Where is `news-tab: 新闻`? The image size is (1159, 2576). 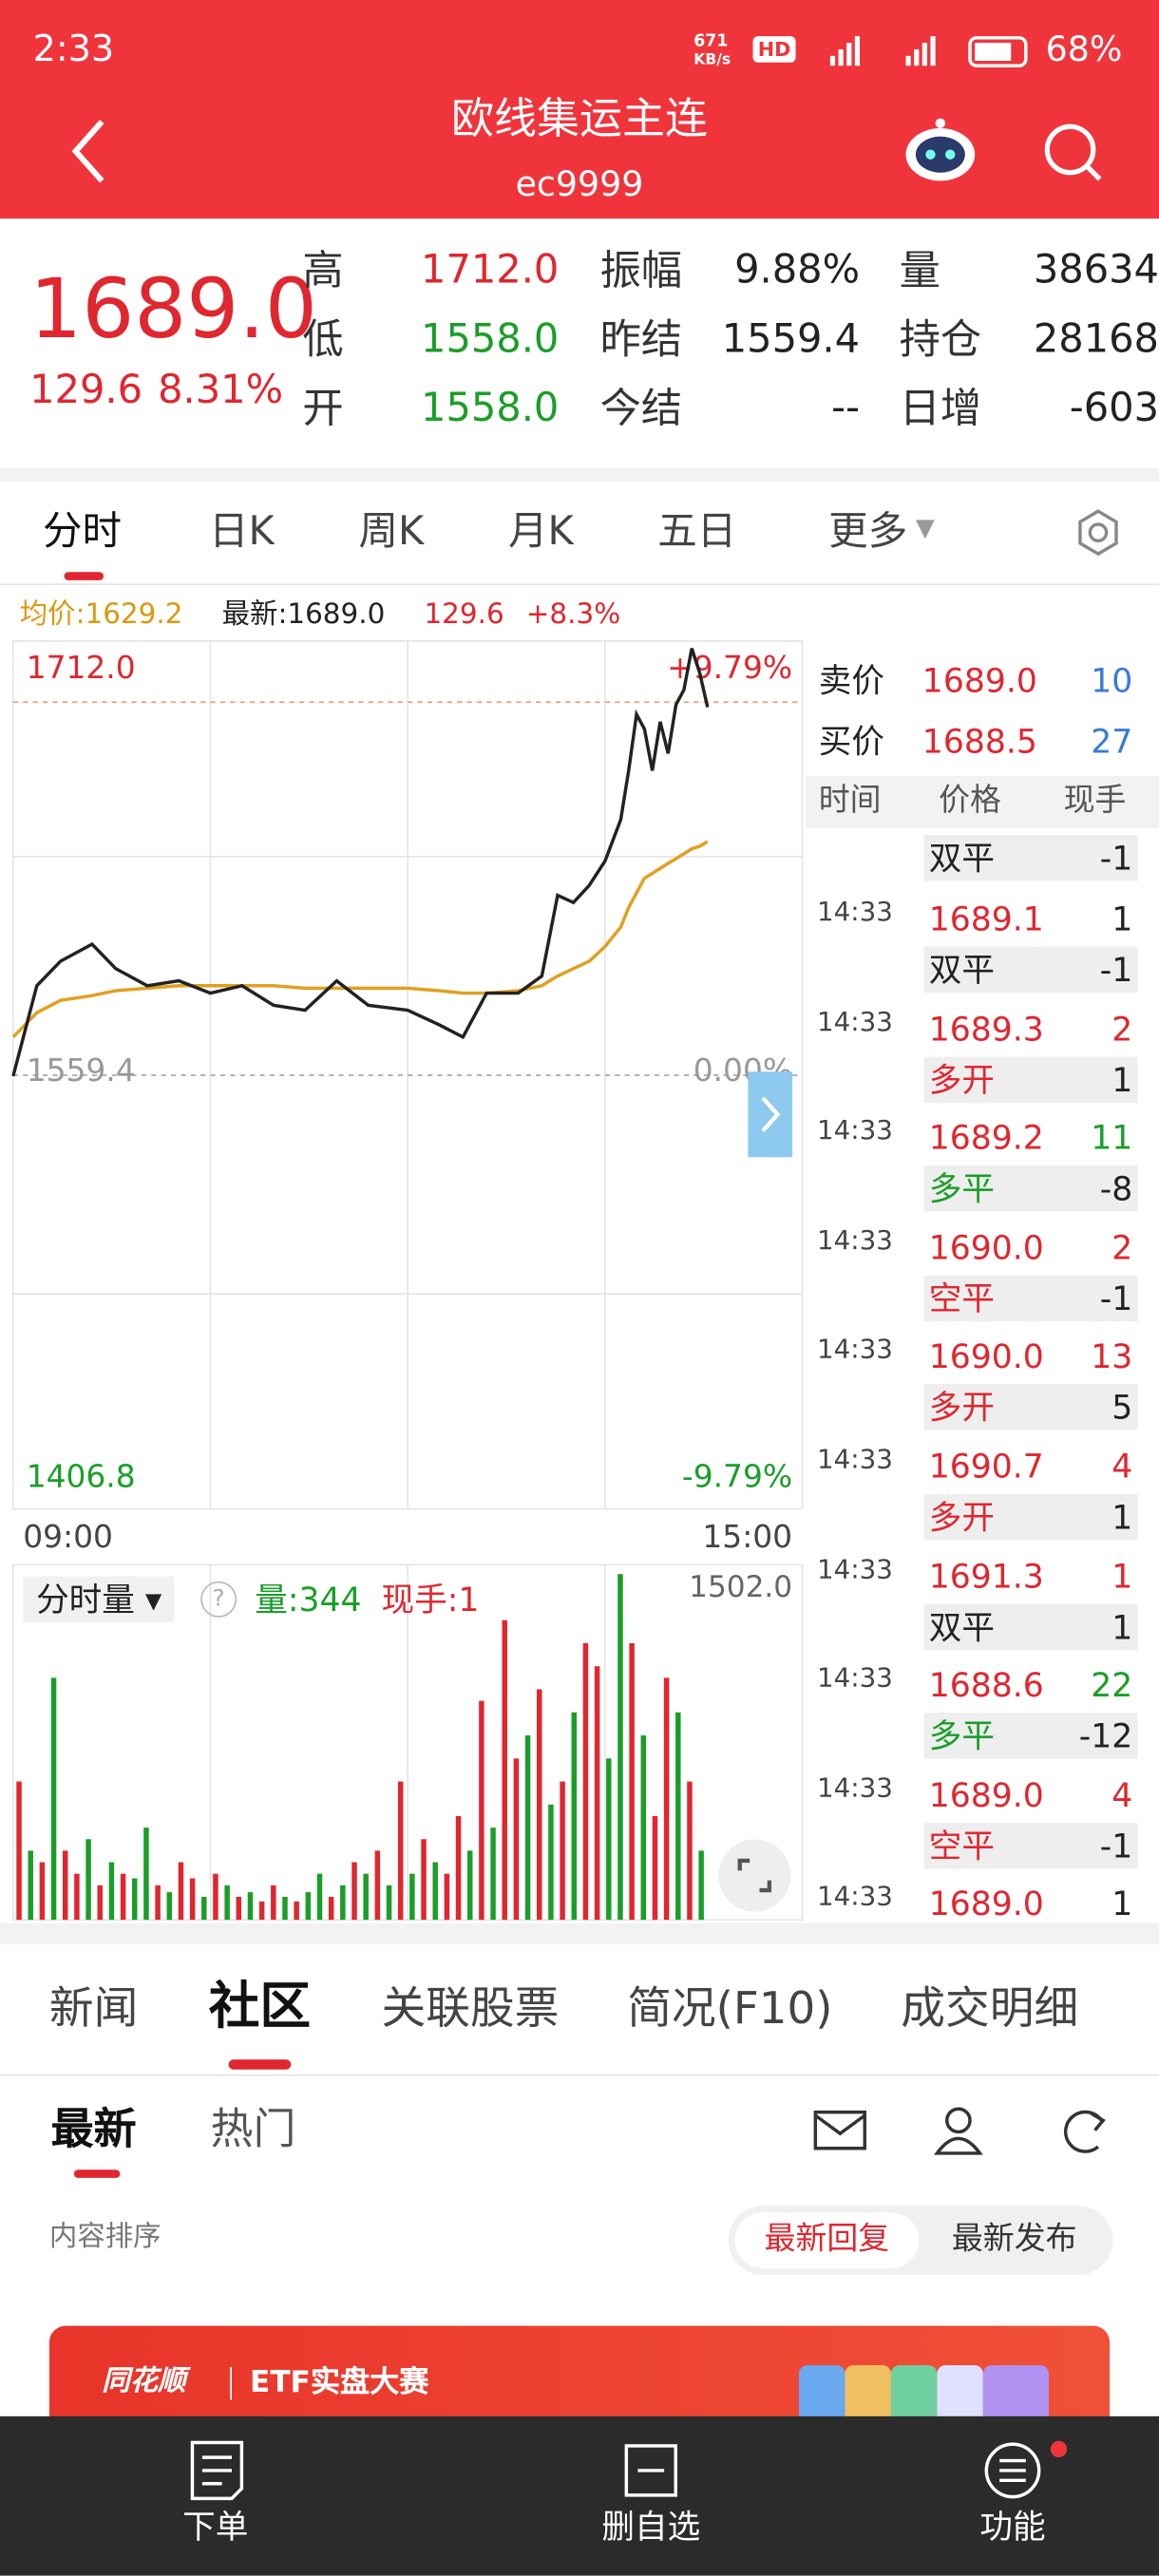
news-tab: 新闻 is located at coordinates (93, 2010).